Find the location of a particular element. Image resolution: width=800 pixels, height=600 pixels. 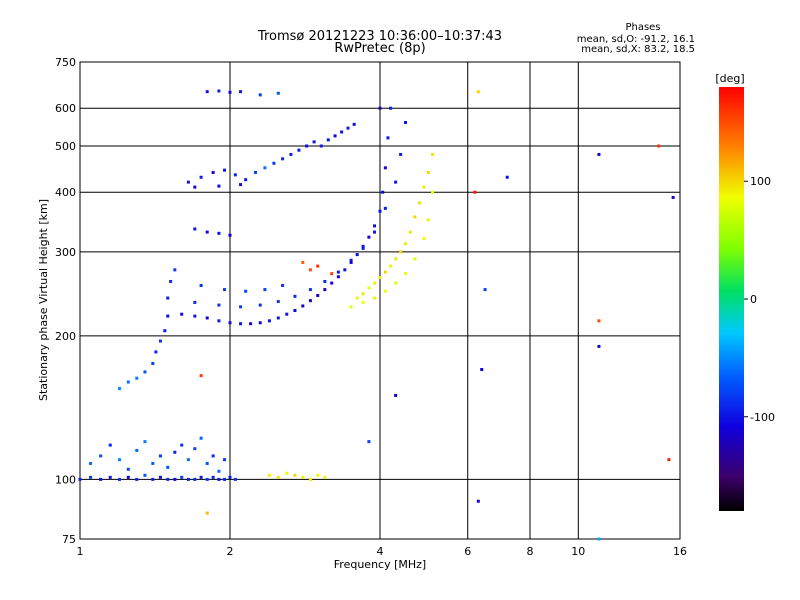

colorbar is located at coordinates (731, 299).